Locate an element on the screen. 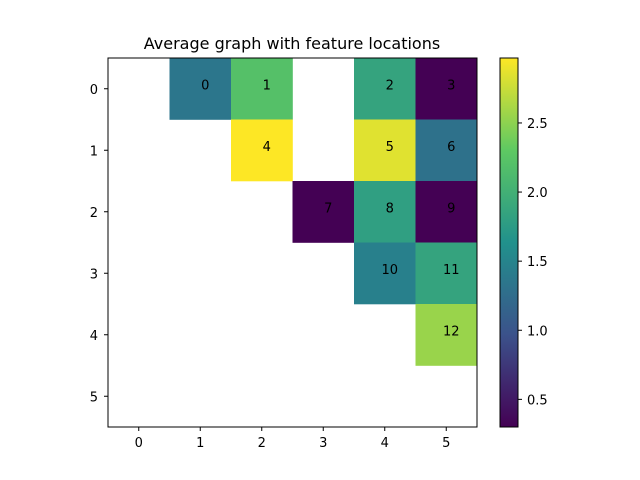 The image size is (640, 480). cell-label: 10 is located at coordinates (389, 270).